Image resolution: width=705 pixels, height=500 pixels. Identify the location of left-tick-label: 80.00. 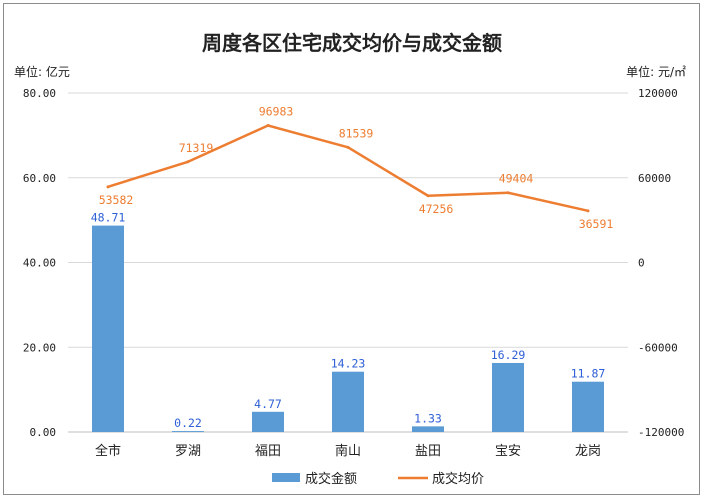
(39, 93).